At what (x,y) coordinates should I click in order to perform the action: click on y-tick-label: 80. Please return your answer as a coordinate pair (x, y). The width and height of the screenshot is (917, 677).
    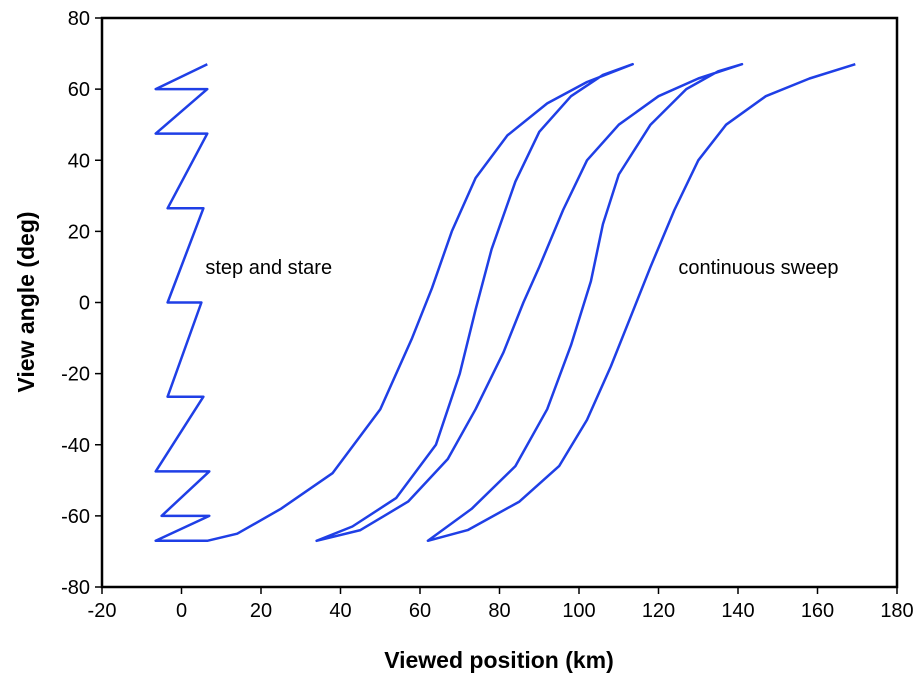
    Looking at the image, I should click on (79, 19).